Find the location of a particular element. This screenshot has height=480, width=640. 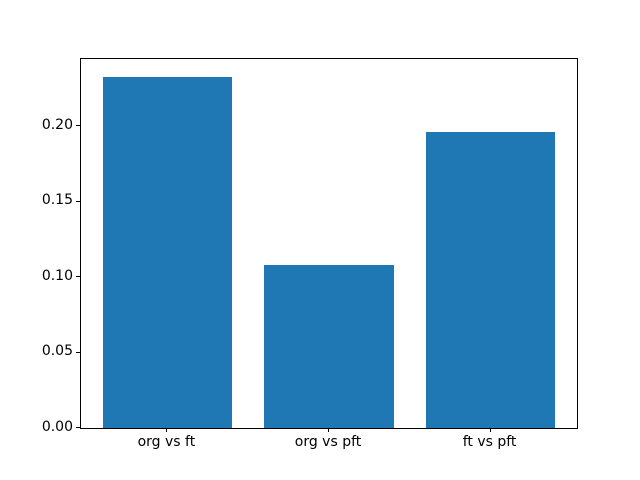

bar-org-vs-pft is located at coordinates (329, 346).